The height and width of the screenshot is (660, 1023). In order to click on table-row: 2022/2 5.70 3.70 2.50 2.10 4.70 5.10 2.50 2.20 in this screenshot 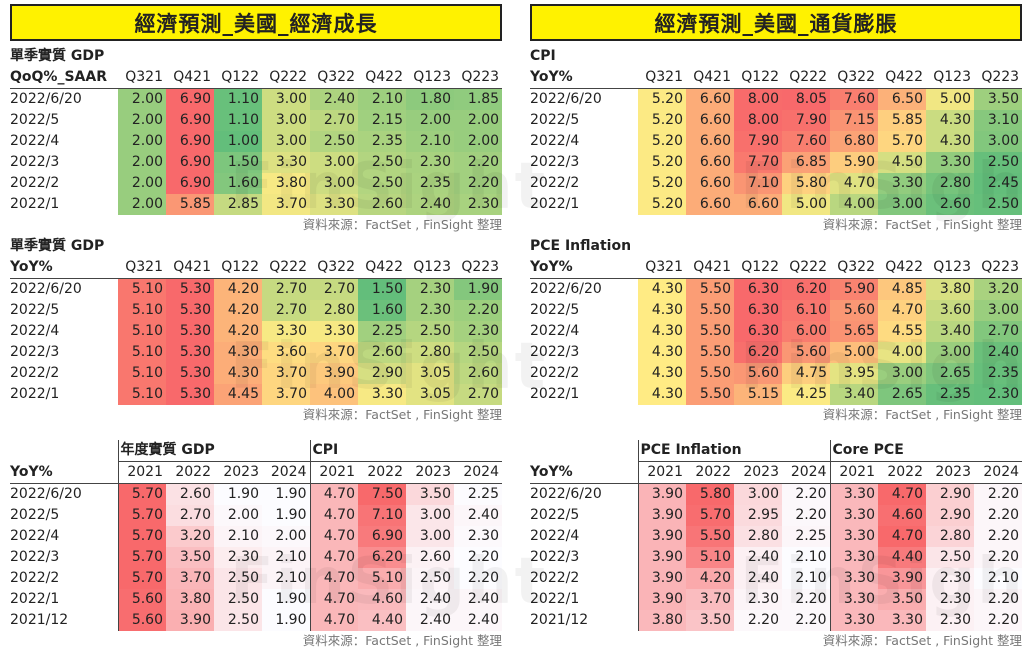, I will do `click(256, 578)`.